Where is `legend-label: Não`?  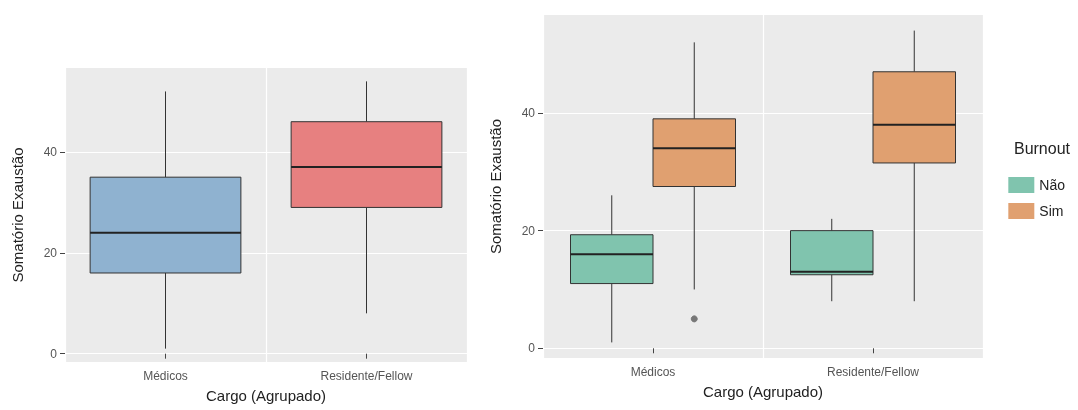 legend-label: Não is located at coordinates (1052, 185).